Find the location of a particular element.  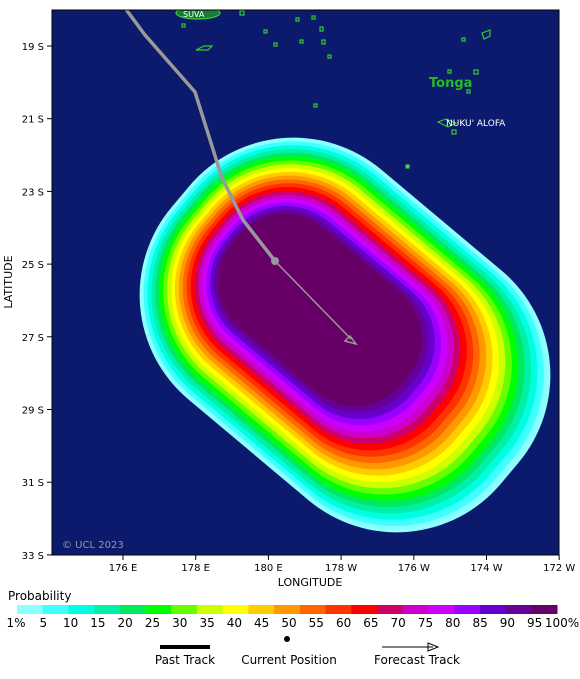

lon-tick-label: 172 W is located at coordinates (559, 568).